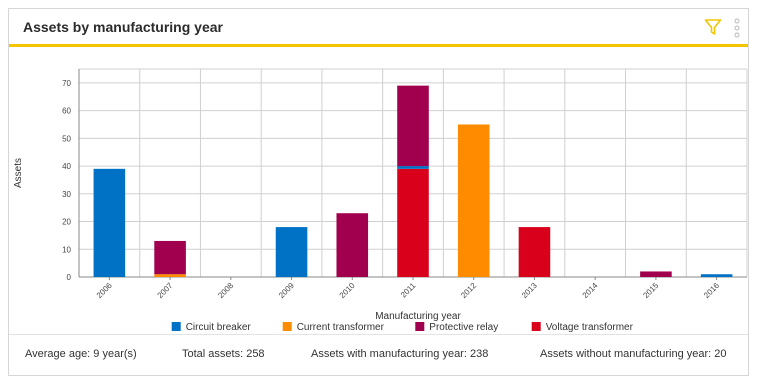 The height and width of the screenshot is (384, 757). I want to click on bar-current-transformer-2012, so click(473, 200).